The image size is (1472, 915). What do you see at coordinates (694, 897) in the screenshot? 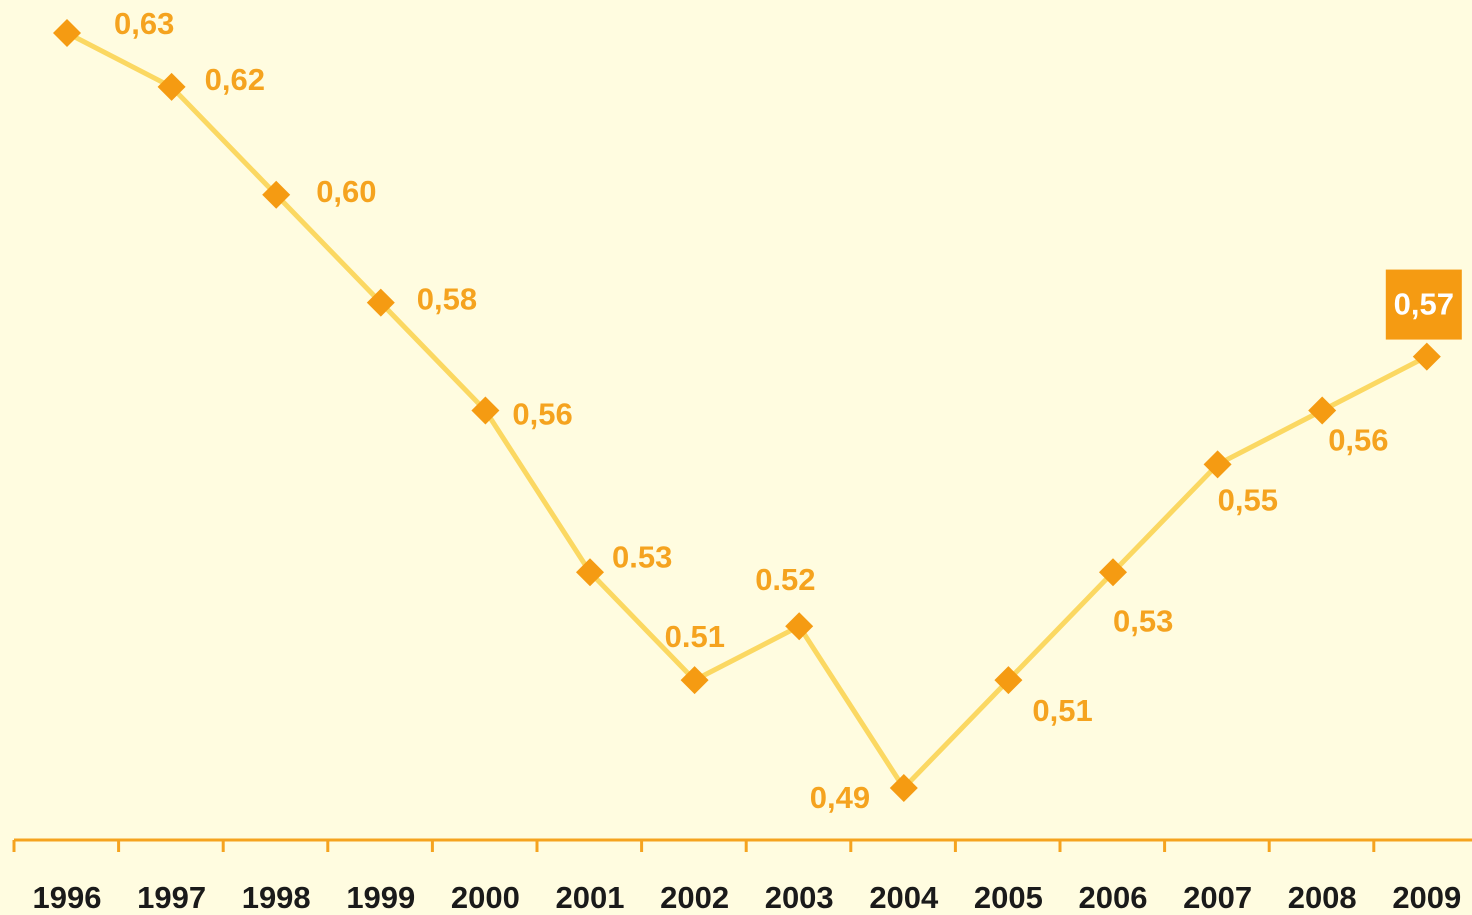
I see `x-tick-label: 2002` at bounding box center [694, 897].